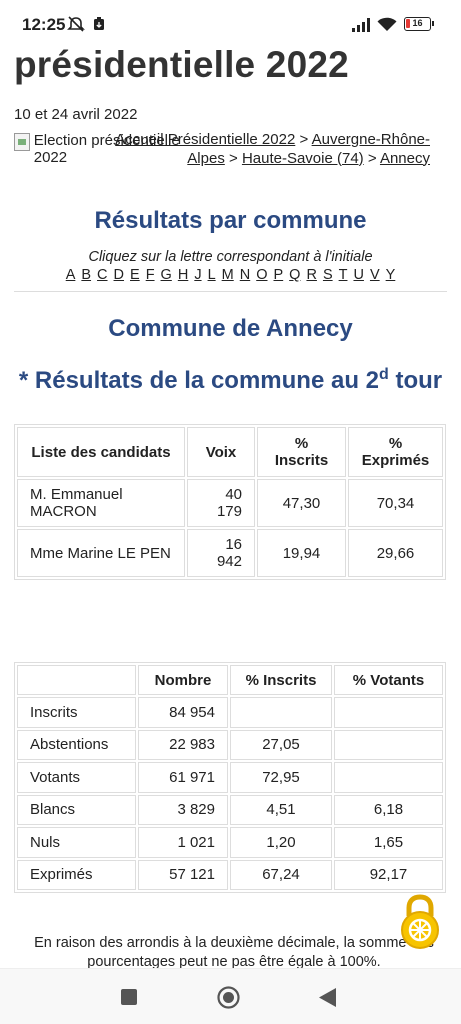 This screenshot has height=1024, width=461. Describe the element at coordinates (211, 275) in the screenshot. I see `letter-link-l: L` at that location.